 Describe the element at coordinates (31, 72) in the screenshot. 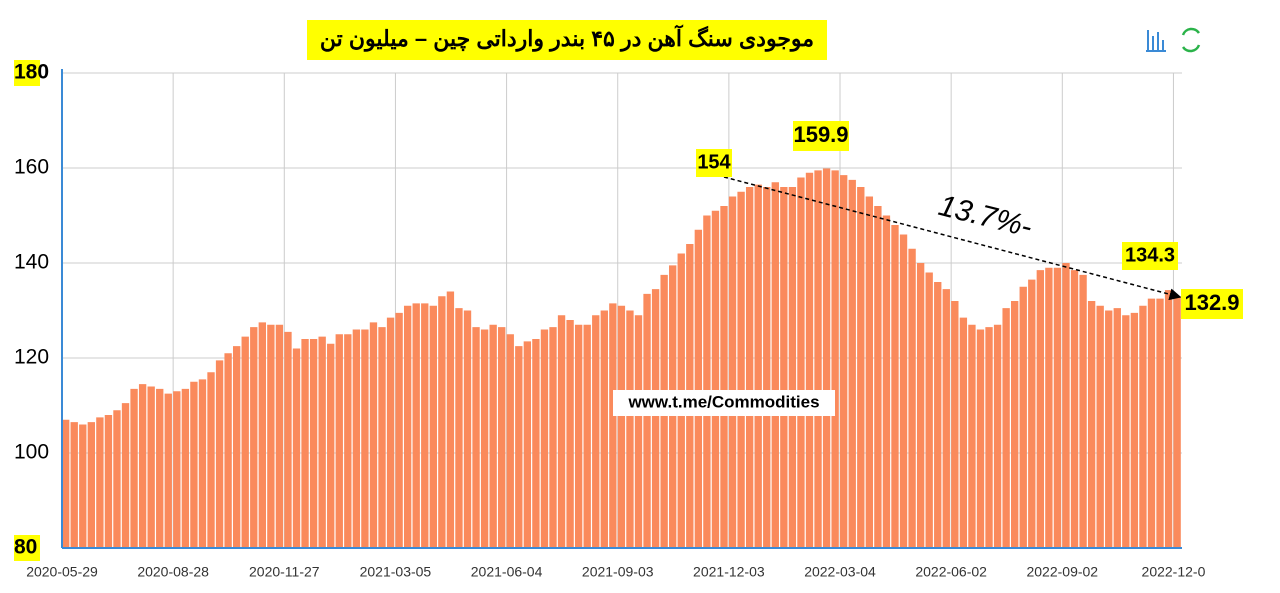

I see `y-tick-label: 180` at that location.